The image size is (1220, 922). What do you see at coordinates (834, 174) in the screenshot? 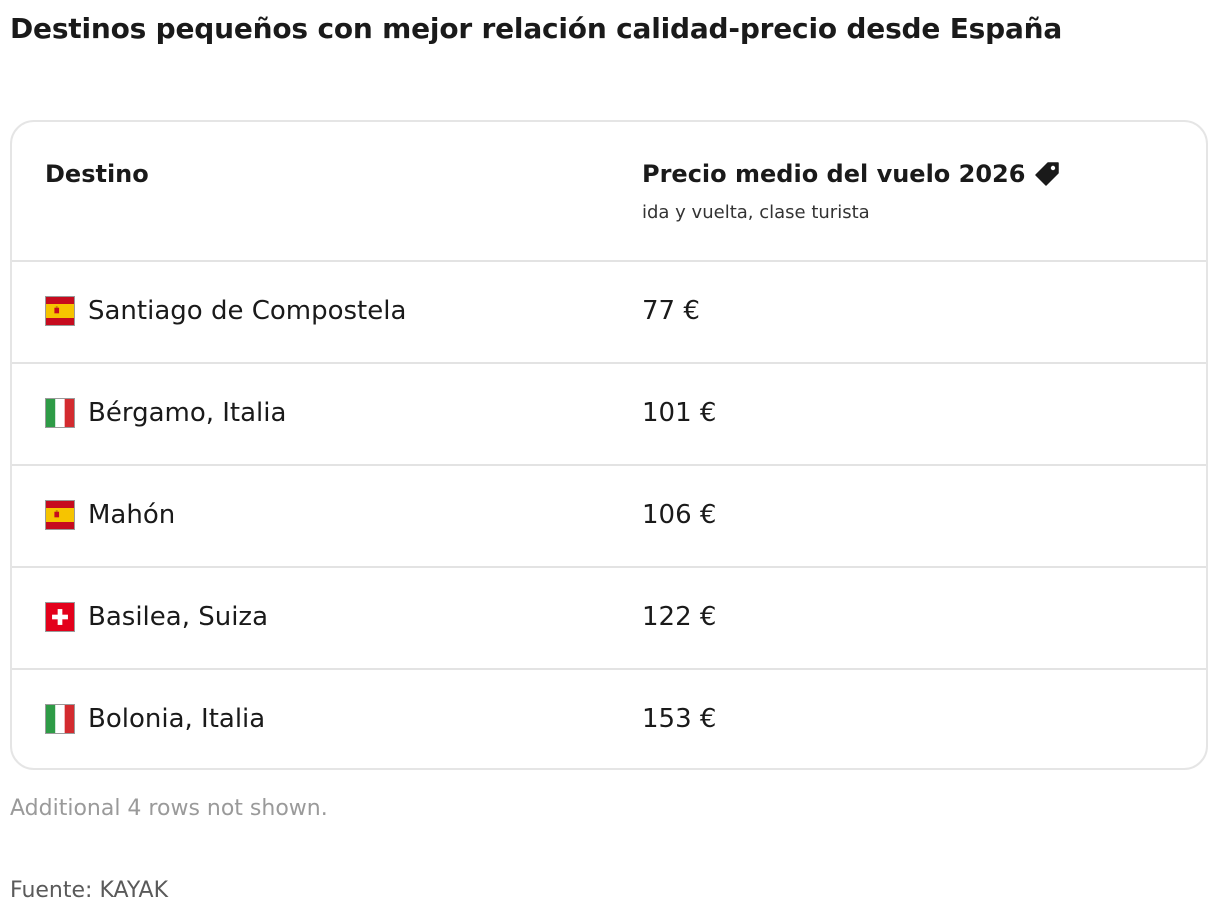
I see `column-header-price-label: Precio medio del vuelo 2026` at bounding box center [834, 174].